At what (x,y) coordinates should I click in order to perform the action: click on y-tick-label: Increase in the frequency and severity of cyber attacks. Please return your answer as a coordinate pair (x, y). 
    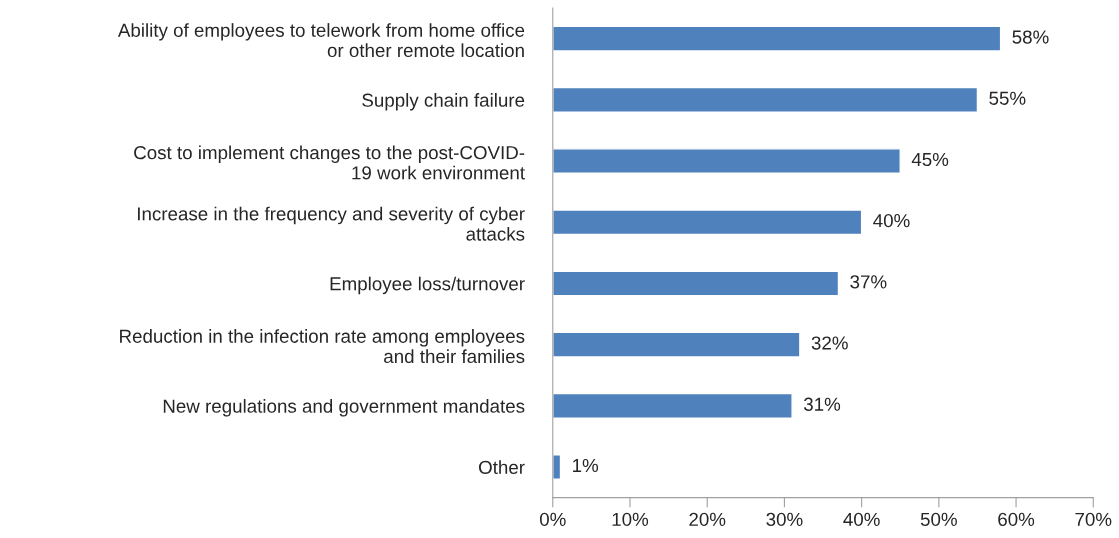
    Looking at the image, I should click on (331, 223).